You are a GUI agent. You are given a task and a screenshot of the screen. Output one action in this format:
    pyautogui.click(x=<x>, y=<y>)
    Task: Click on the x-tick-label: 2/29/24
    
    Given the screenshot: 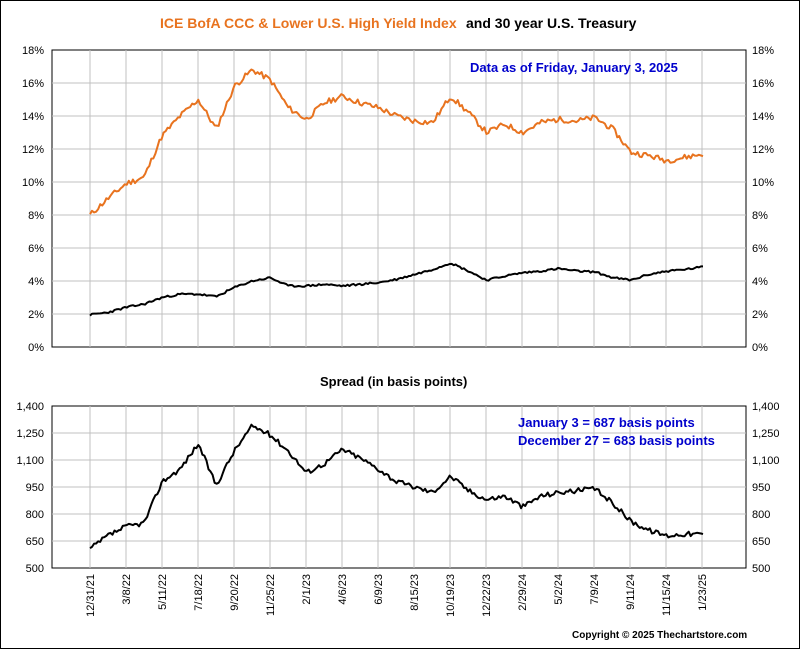 What is the action you would take?
    pyautogui.click(x=523, y=592)
    